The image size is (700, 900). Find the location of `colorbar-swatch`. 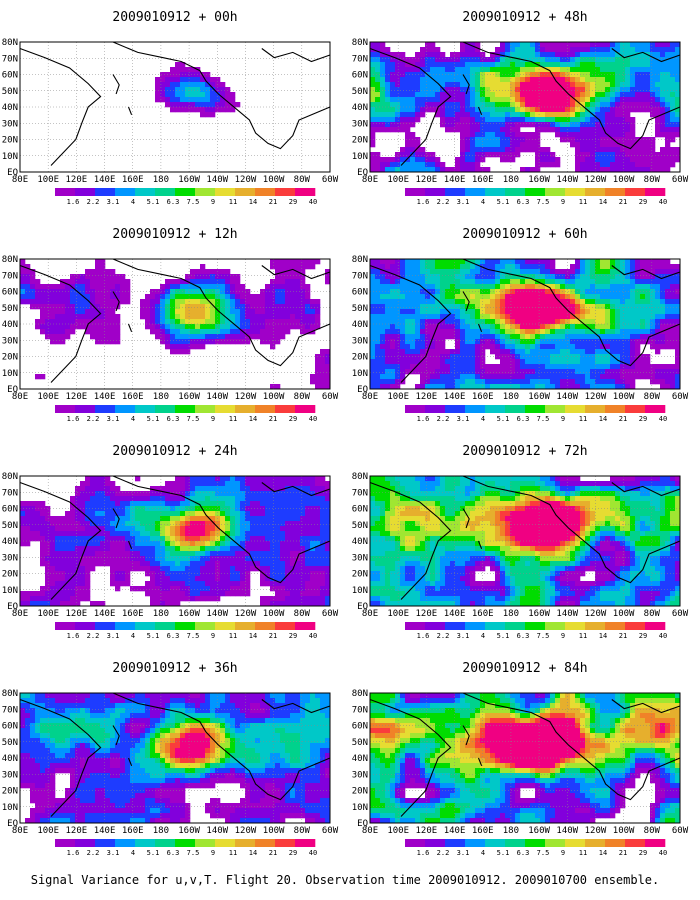

colorbar-swatch is located at coordinates (85, 192).